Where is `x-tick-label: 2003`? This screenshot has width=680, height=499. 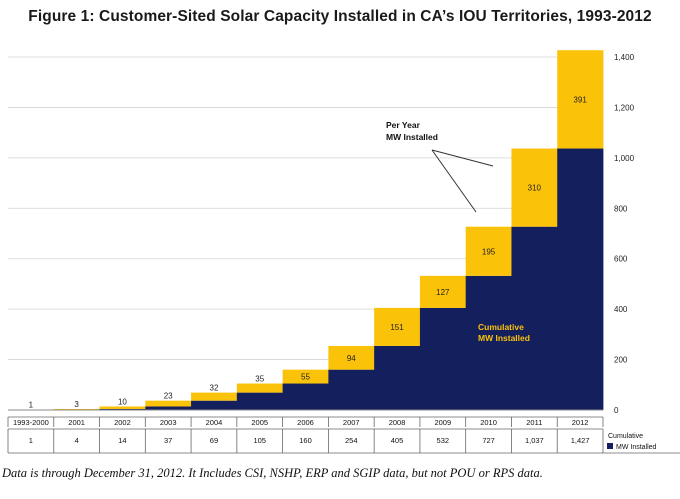
x-tick-label: 2003 is located at coordinates (168, 422).